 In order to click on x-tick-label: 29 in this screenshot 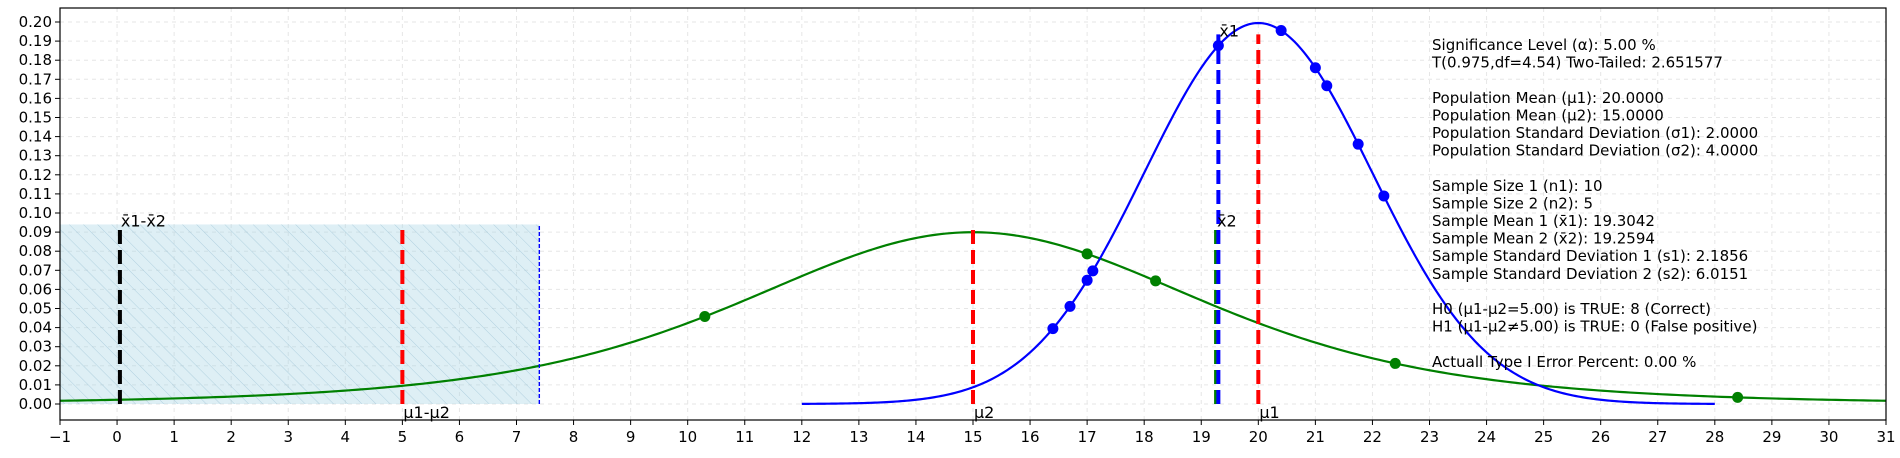, I will do `click(1771, 437)`.